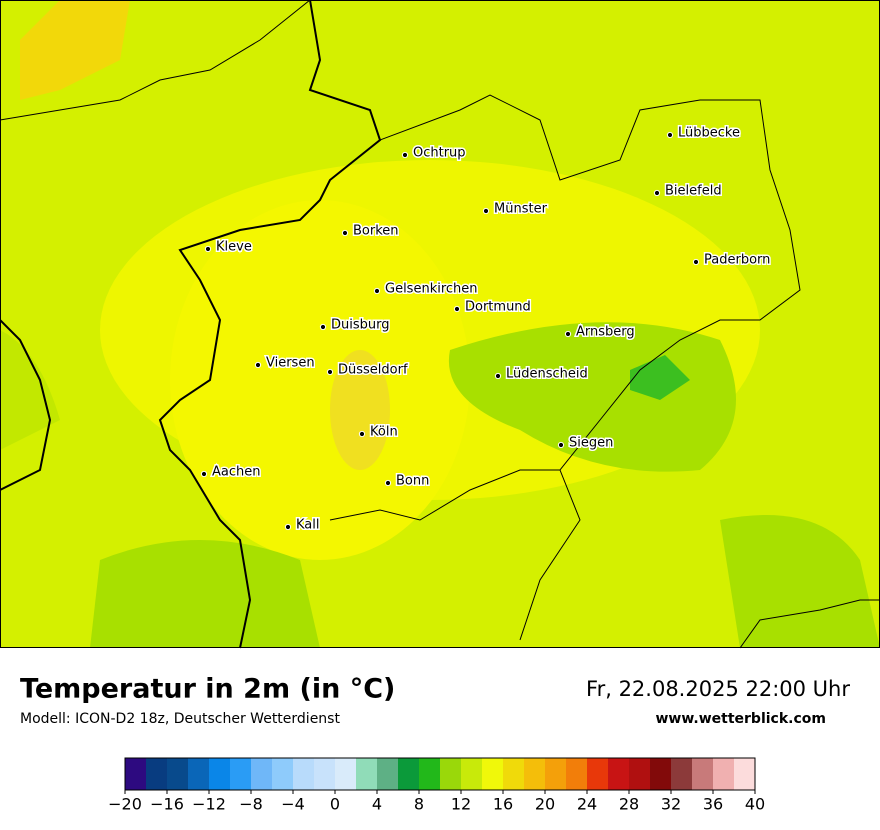 This screenshot has width=880, height=830. What do you see at coordinates (709, 133) in the screenshot?
I see `city-label: Lübbecke` at bounding box center [709, 133].